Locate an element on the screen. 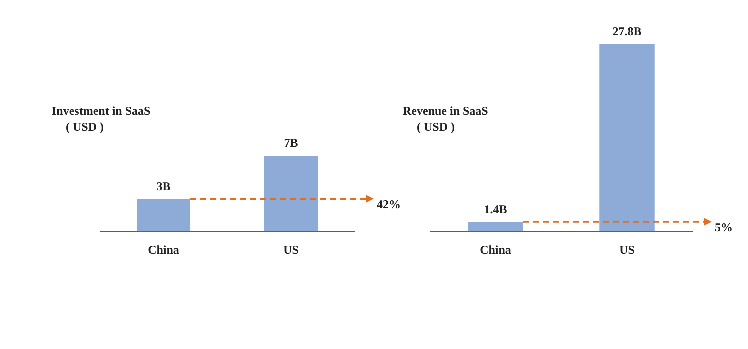  chart-subtitle: ( USD ) is located at coordinates (85, 127).